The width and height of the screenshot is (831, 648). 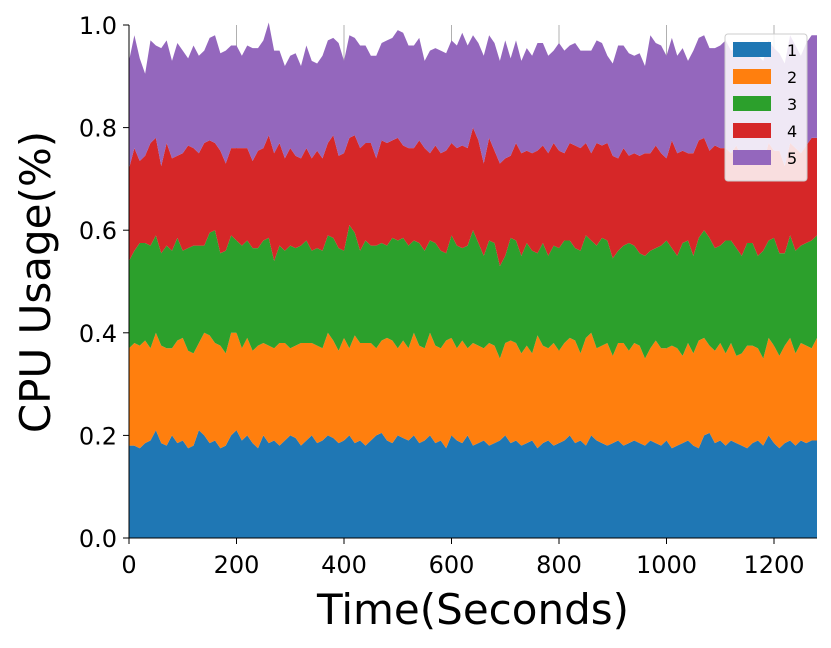 I want to click on y-tick-label: 0.0, so click(x=98, y=539).